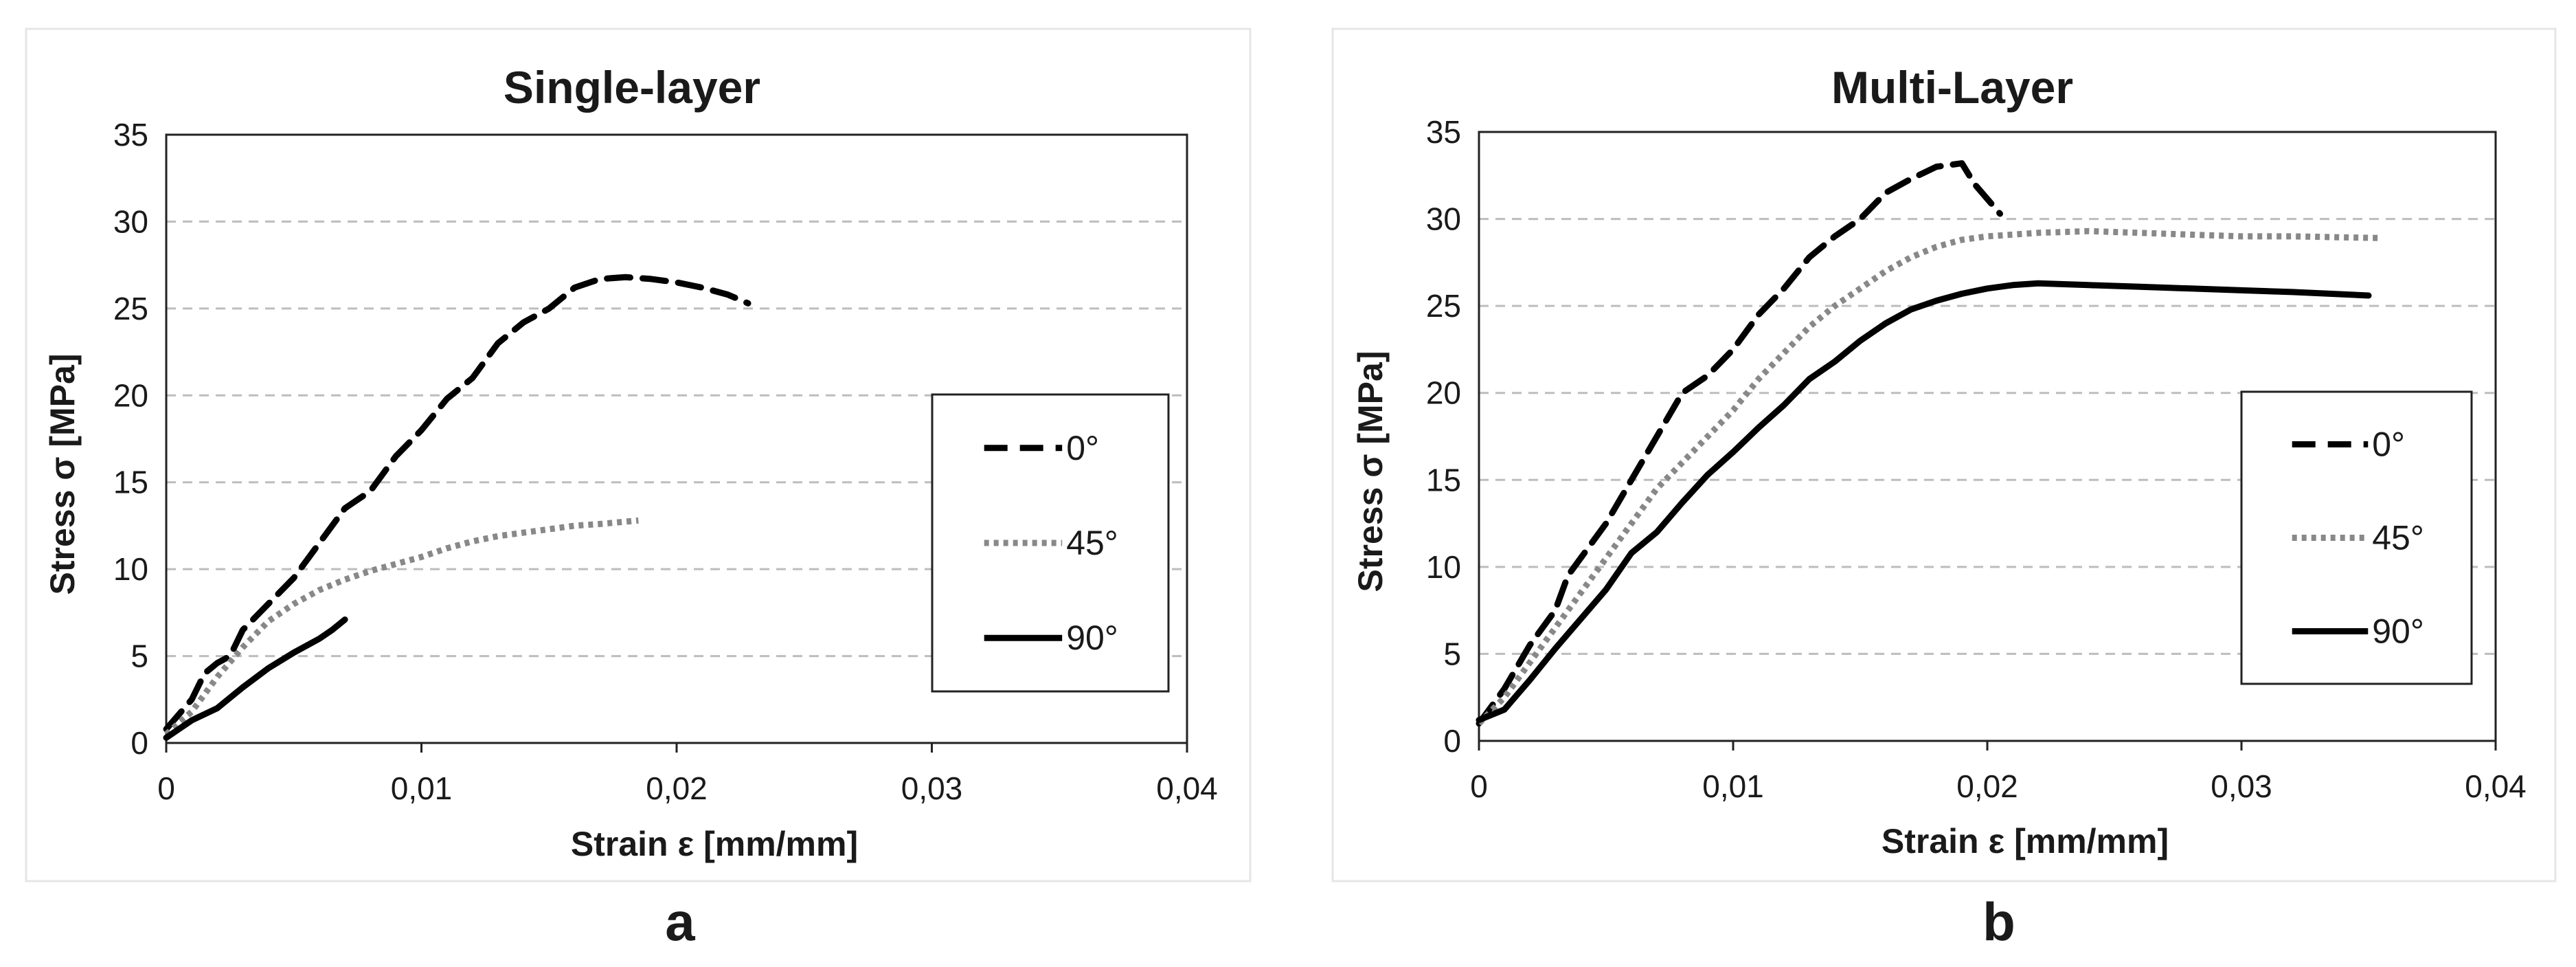 Image resolution: width=2576 pixels, height=967 pixels. What do you see at coordinates (932, 788) in the screenshot?
I see `chart-a-xtick-label: 0,03` at bounding box center [932, 788].